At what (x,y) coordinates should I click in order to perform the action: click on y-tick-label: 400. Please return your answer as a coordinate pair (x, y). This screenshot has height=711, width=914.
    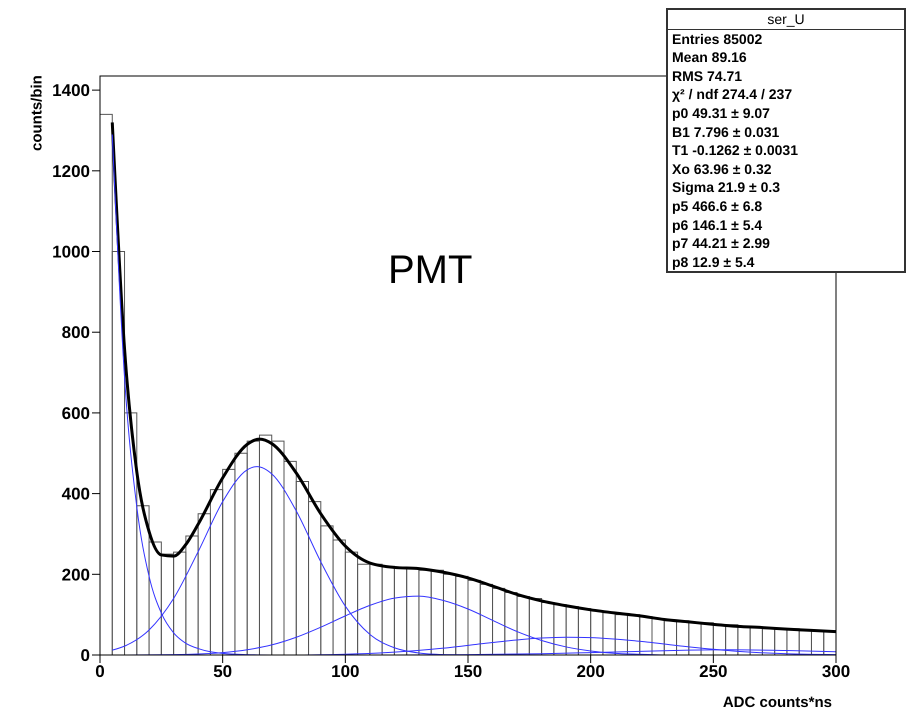
    Looking at the image, I should click on (76, 494).